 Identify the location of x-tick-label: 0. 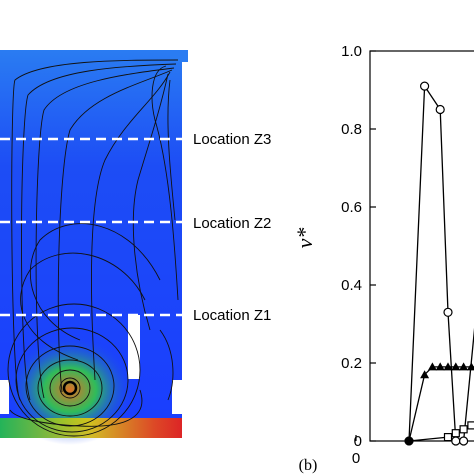
(356, 458).